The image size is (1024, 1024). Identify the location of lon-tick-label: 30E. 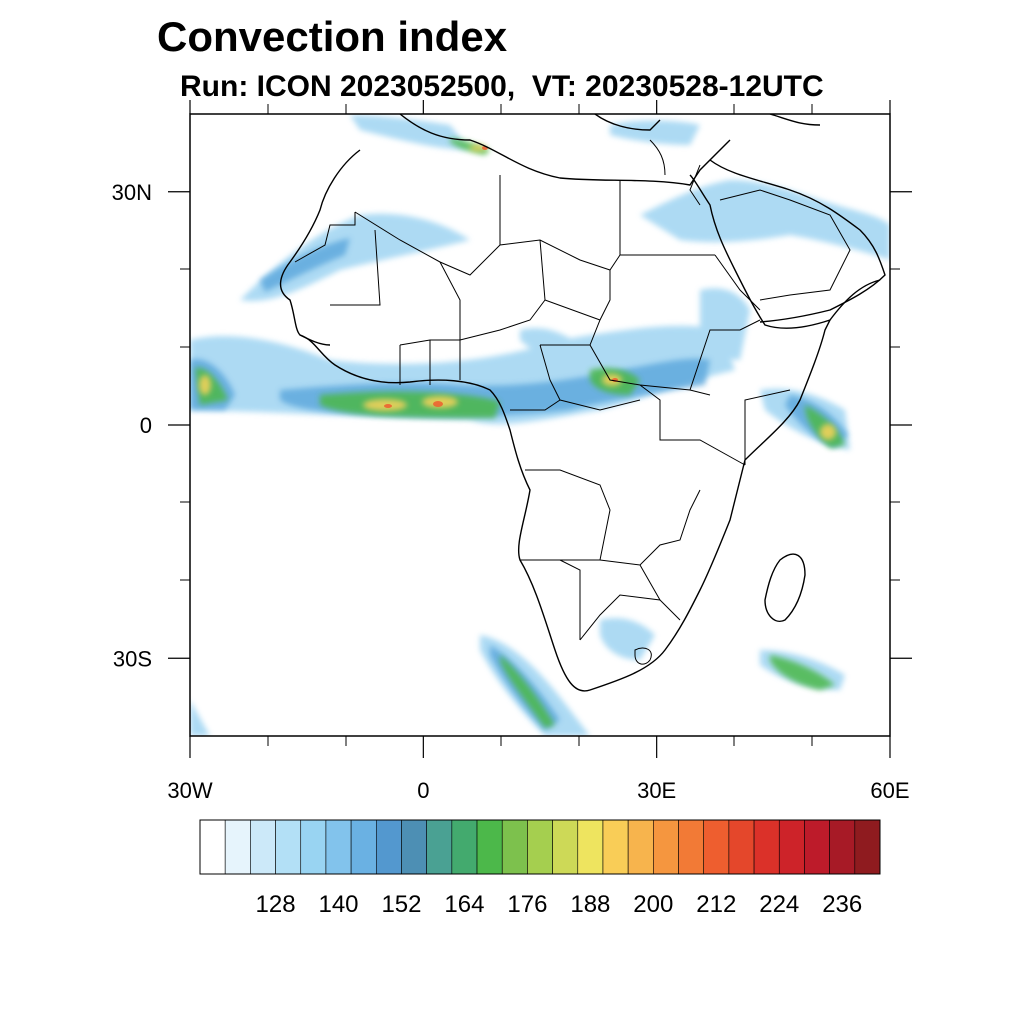
(656, 790).